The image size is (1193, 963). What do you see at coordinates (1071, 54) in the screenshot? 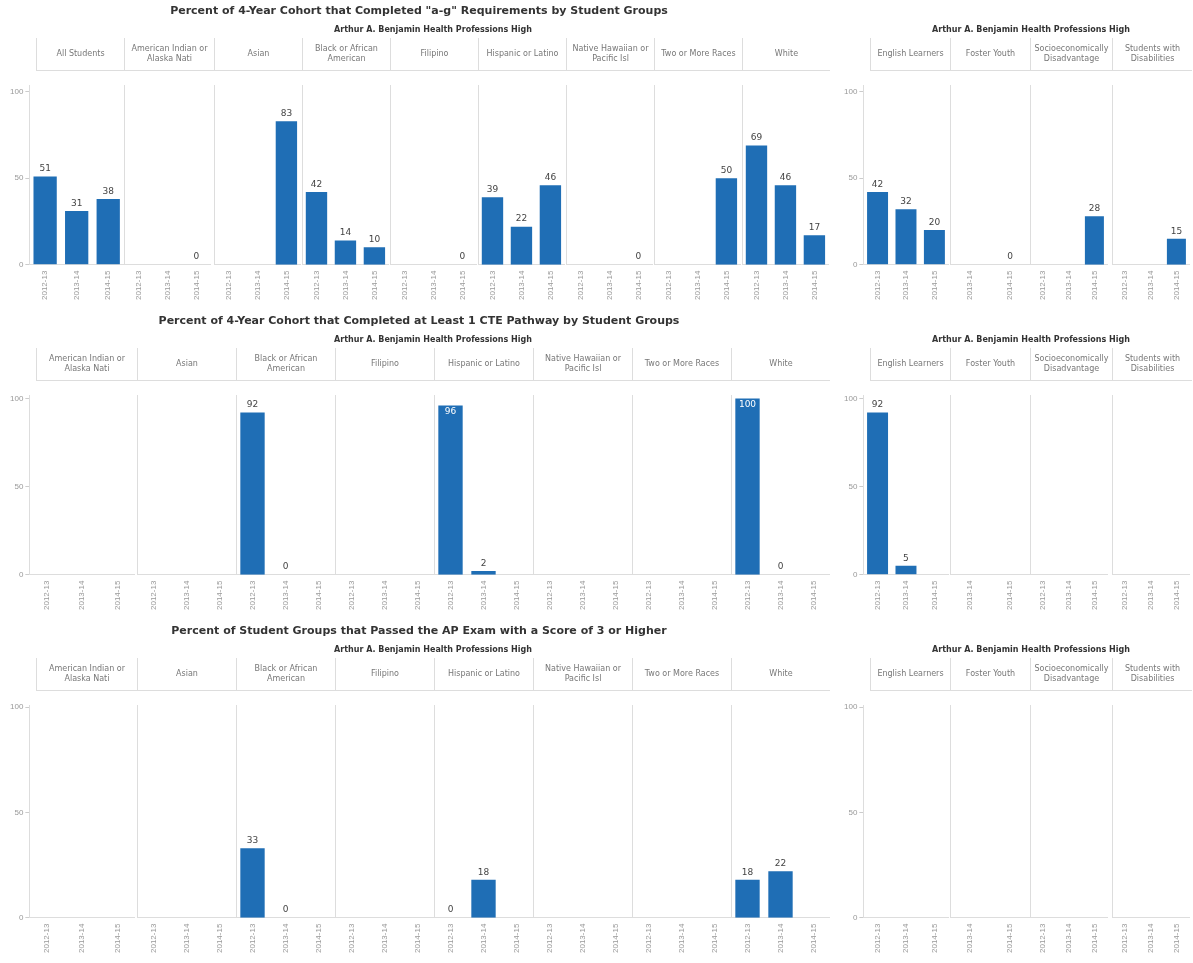
I see `chart-title: Socioeconomically Disadvantage` at bounding box center [1071, 54].